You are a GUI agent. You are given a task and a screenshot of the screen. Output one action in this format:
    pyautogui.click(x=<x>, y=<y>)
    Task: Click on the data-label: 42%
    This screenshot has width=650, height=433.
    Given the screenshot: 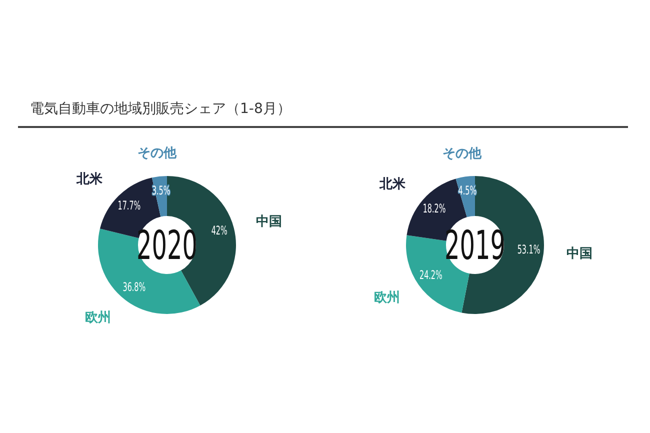 What is the action you would take?
    pyautogui.click(x=219, y=231)
    